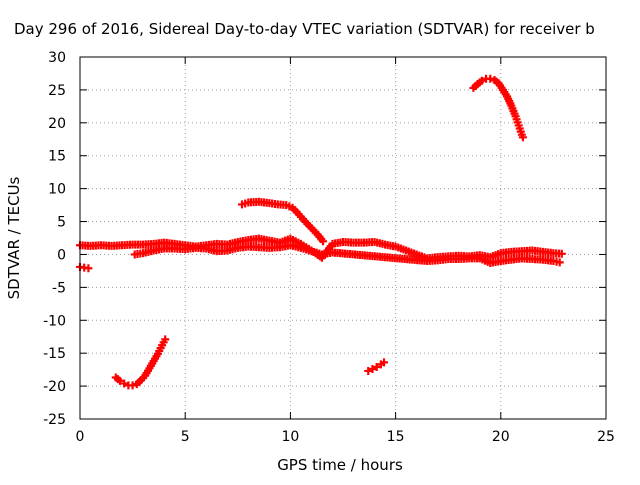  I want to click on x-tick-label: 25, so click(606, 437).